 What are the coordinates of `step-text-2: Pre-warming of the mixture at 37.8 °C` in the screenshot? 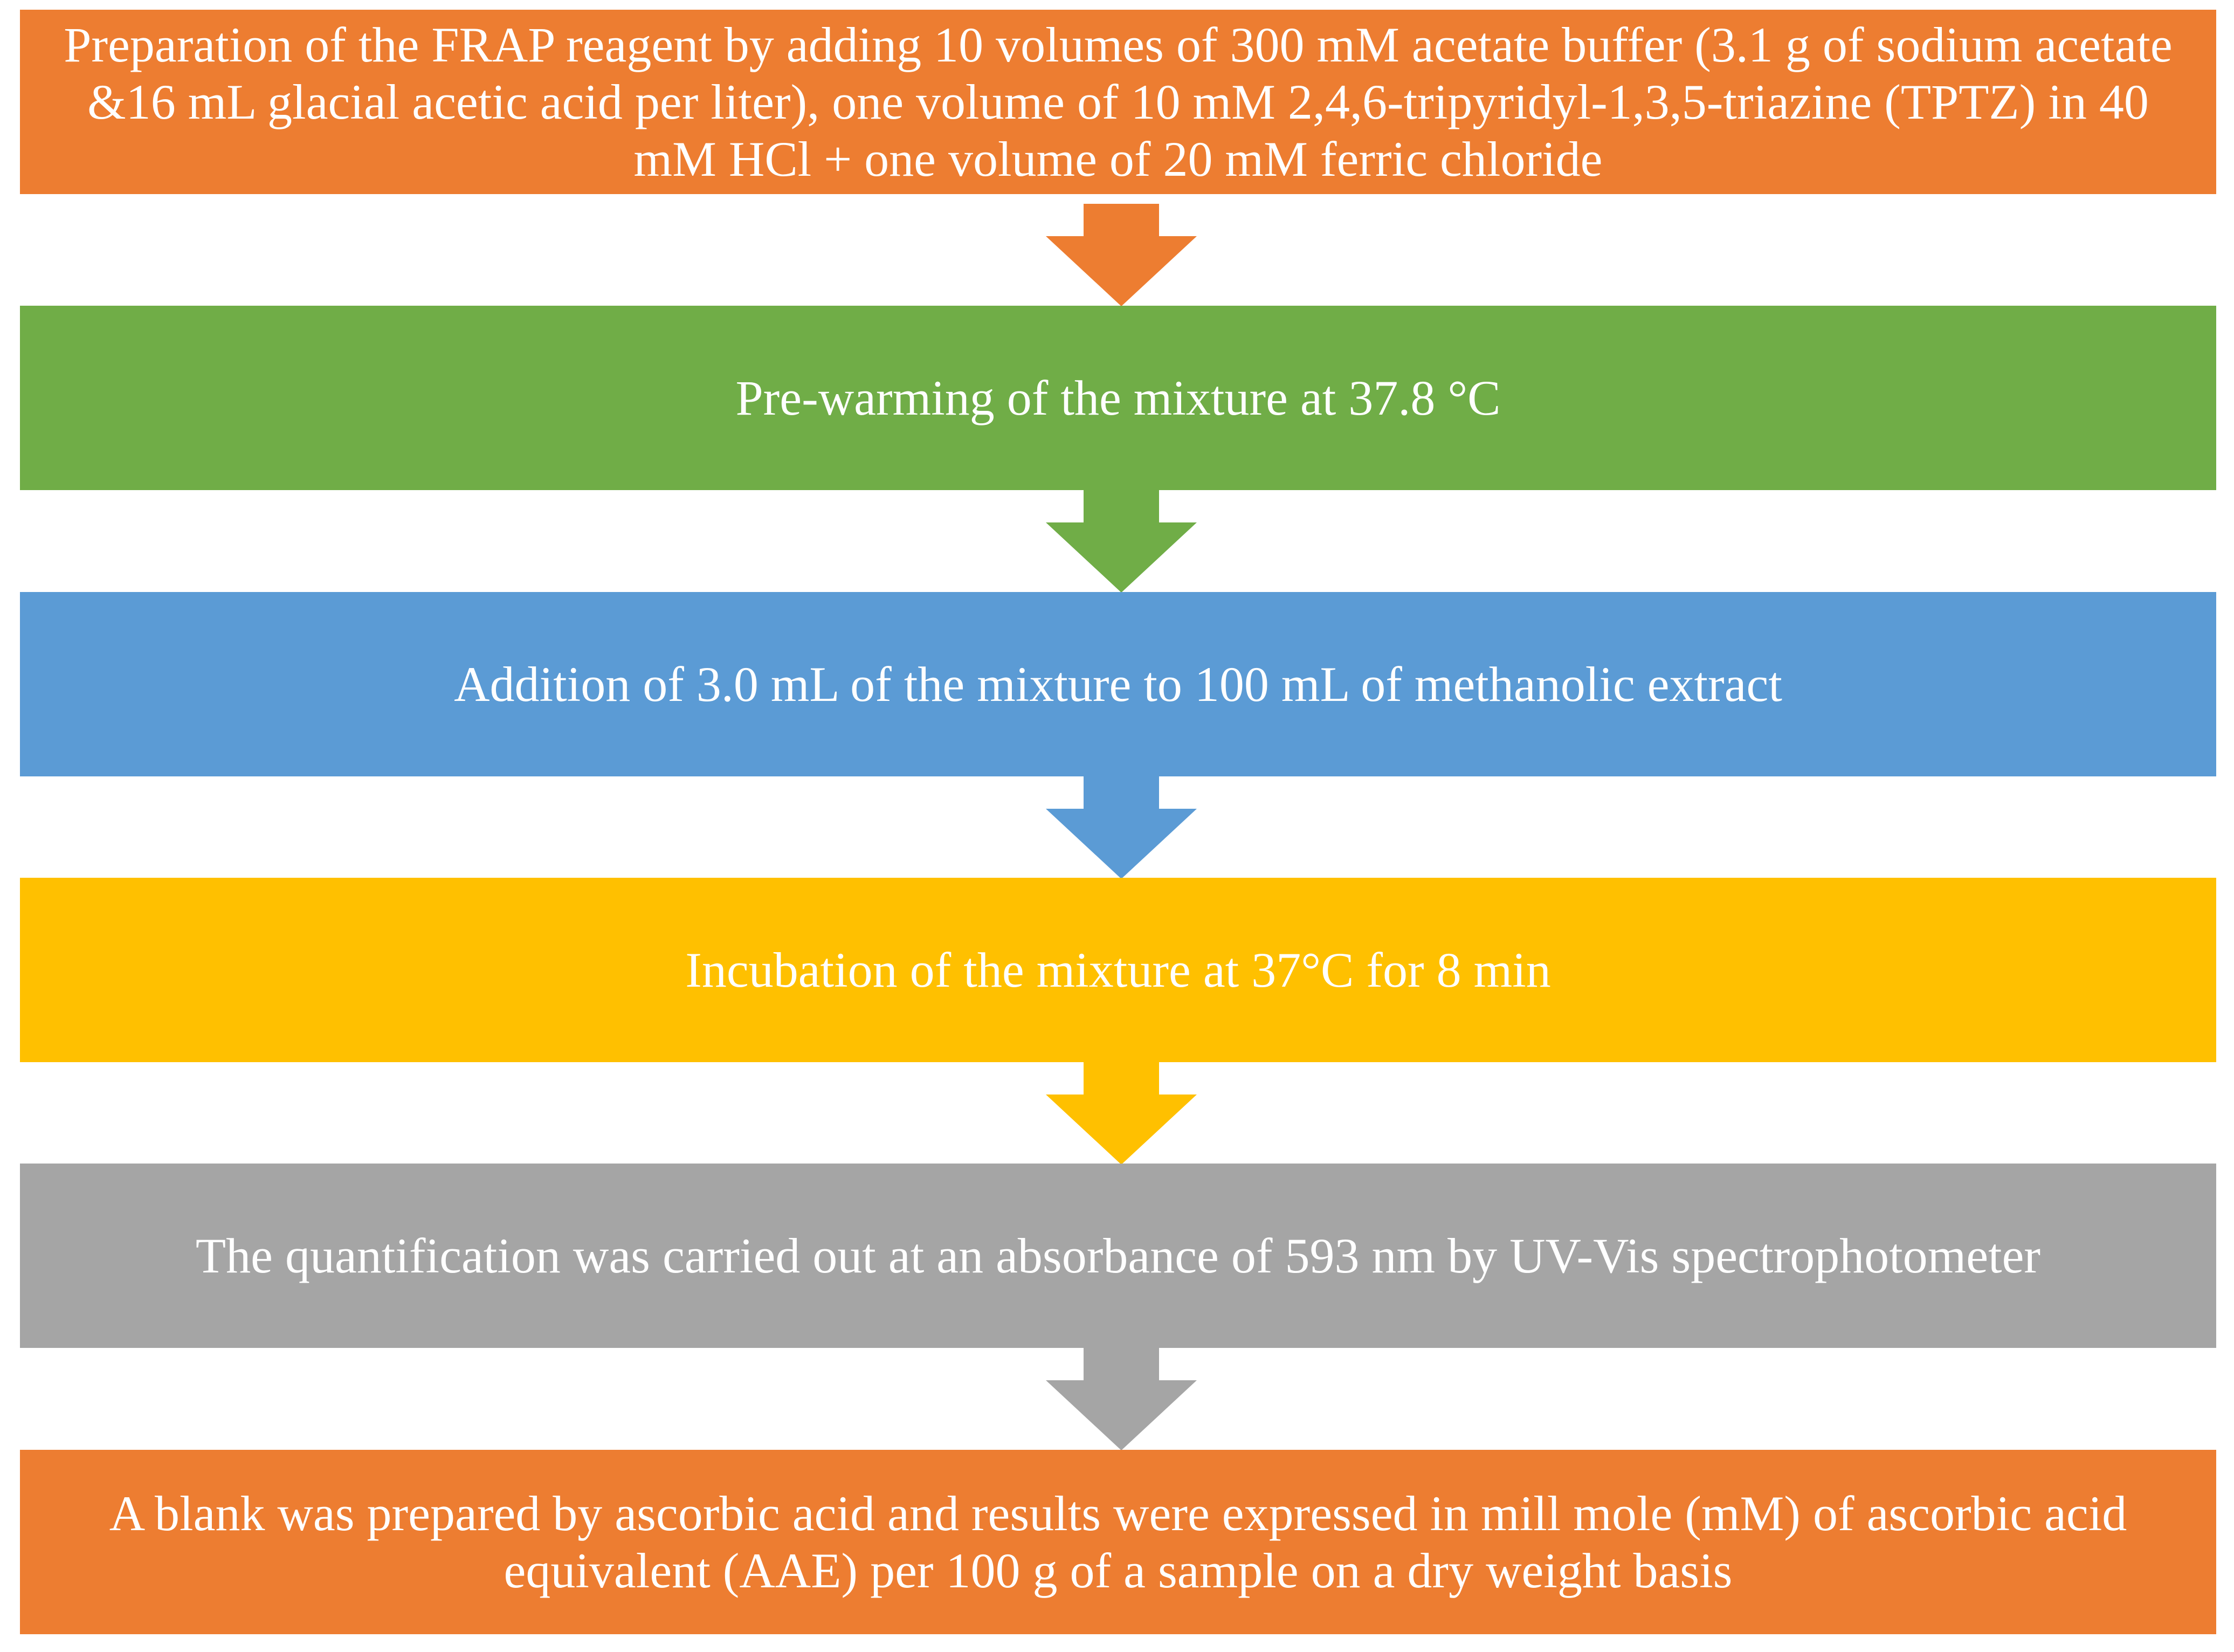 It's located at (1118, 397).